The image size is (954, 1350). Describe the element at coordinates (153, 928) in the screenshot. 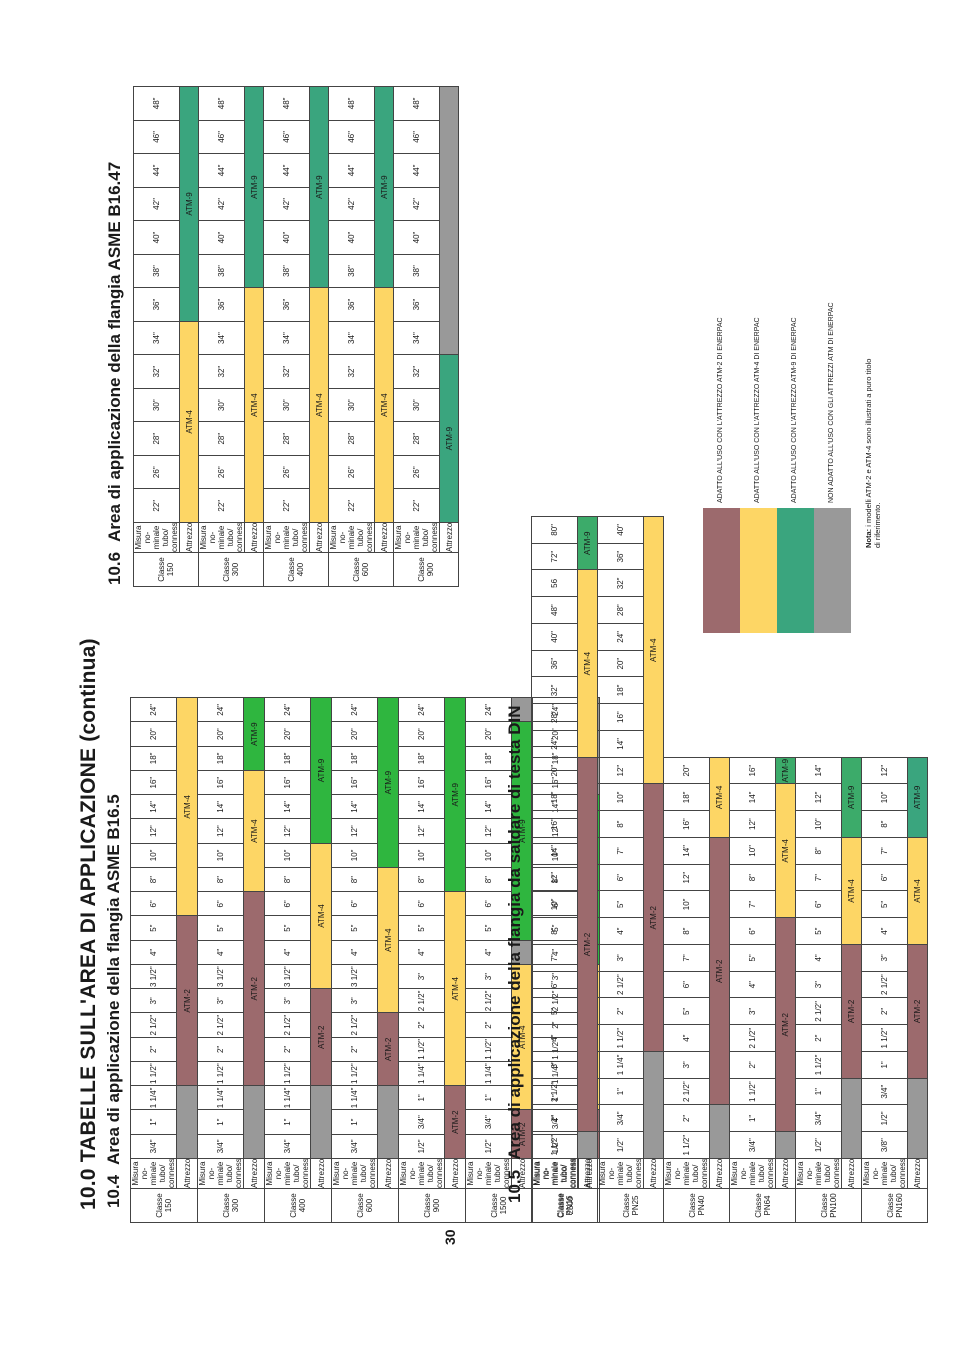

I see `size-cell: 5"` at that location.